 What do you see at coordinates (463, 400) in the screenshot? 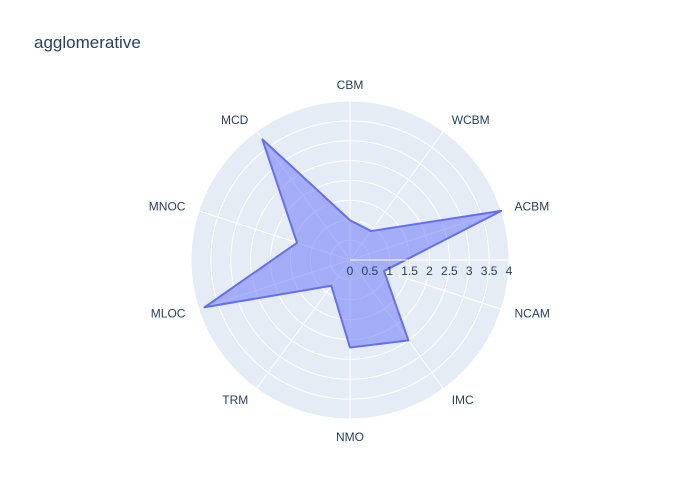
I see `category-label-imc: IMC` at bounding box center [463, 400].